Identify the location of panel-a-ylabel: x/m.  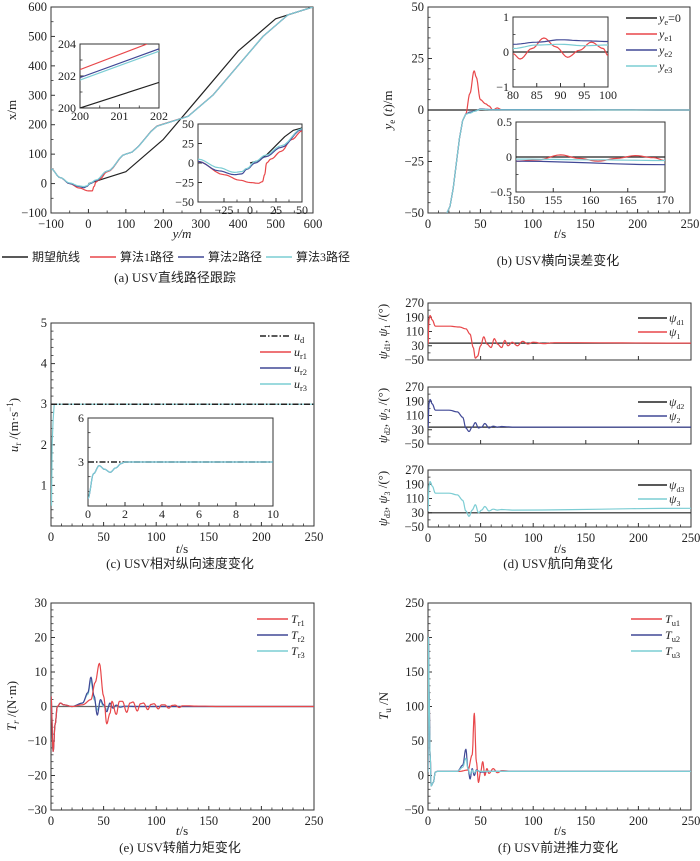
(11, 110).